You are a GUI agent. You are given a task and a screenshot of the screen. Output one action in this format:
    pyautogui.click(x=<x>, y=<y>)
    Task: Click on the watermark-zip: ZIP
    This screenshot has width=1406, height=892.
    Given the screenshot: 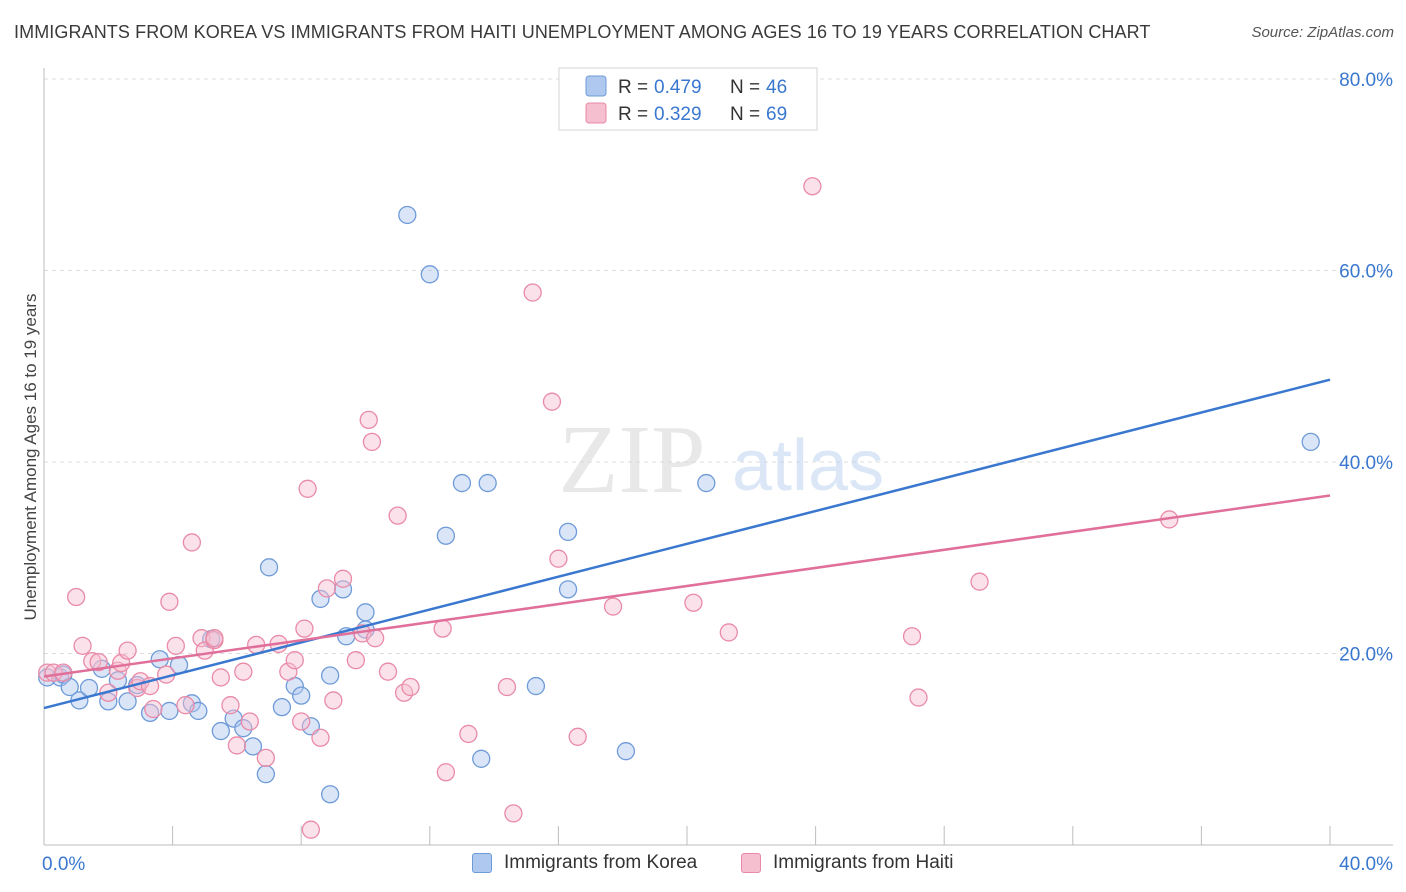 What is the action you would take?
    pyautogui.click(x=632, y=460)
    